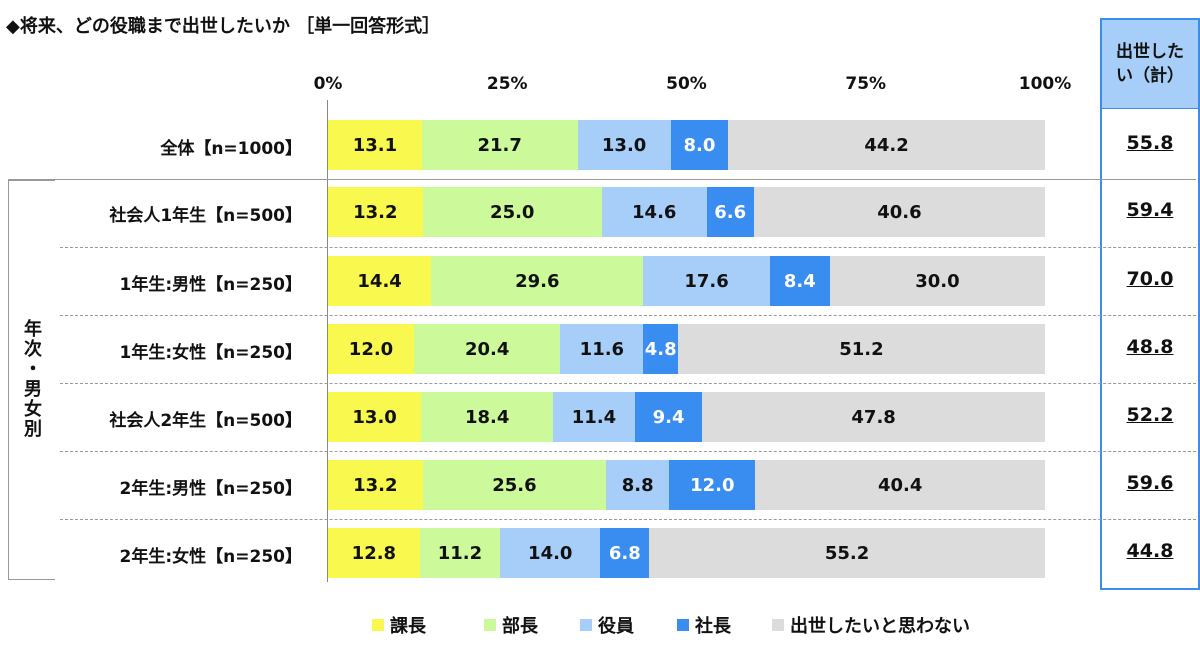 Image resolution: width=1200 pixels, height=652 pixels. Describe the element at coordinates (900, 485) in the screenshot. I see `bar-segment: 40.4` at that location.